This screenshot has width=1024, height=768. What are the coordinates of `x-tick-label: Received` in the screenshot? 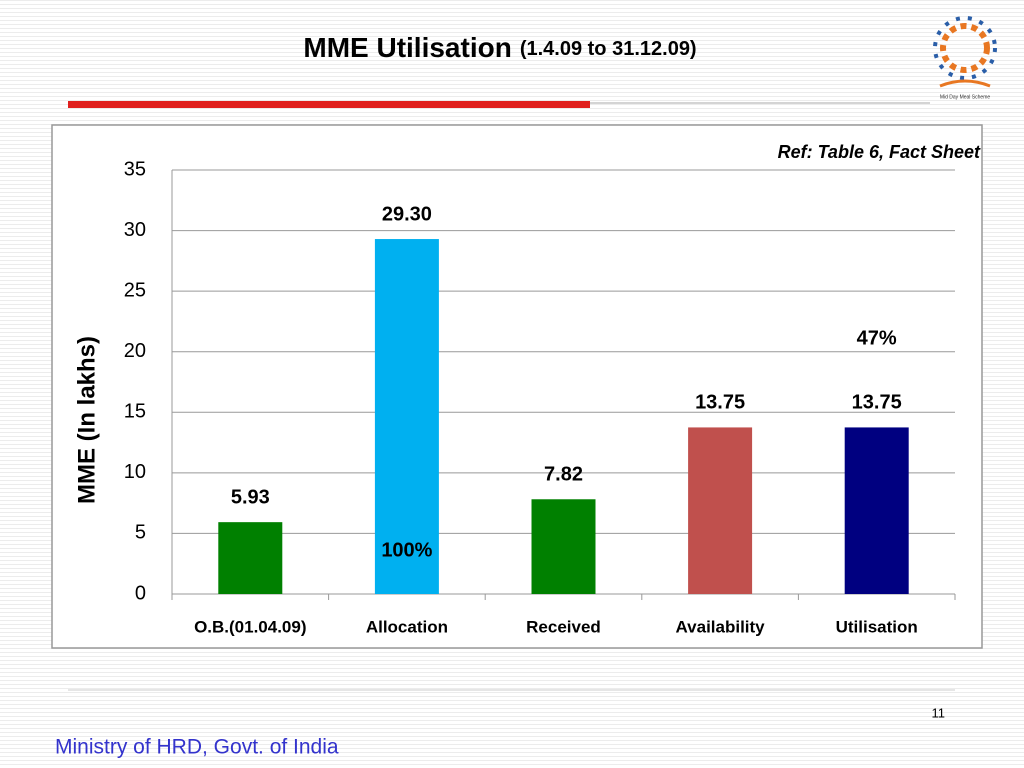 It's located at (563, 626).